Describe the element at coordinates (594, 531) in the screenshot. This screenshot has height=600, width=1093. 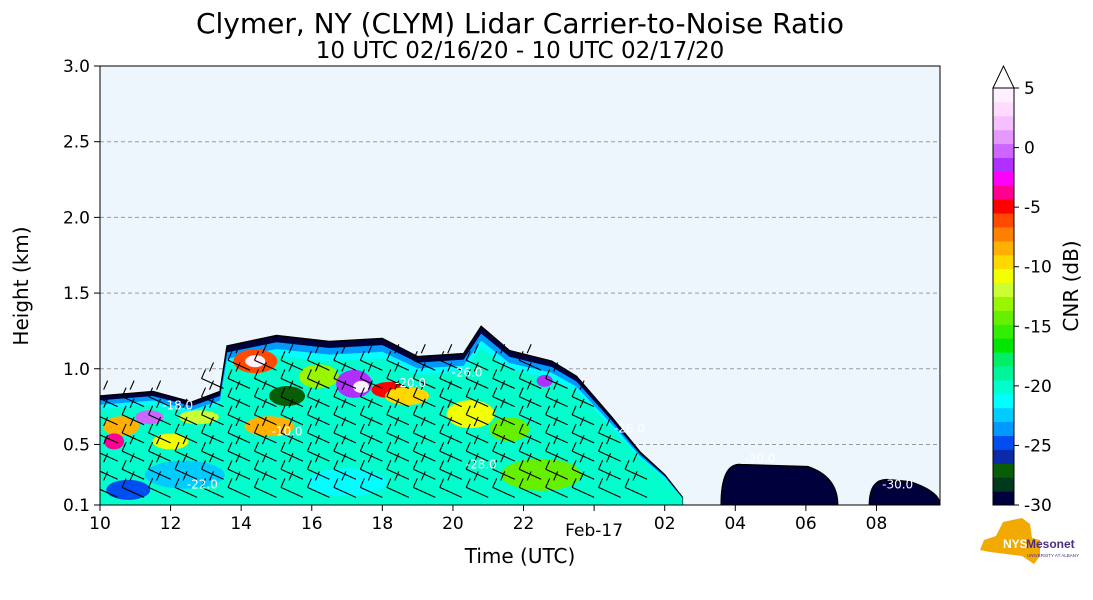
I see `date-marker-label: Feb-17` at that location.